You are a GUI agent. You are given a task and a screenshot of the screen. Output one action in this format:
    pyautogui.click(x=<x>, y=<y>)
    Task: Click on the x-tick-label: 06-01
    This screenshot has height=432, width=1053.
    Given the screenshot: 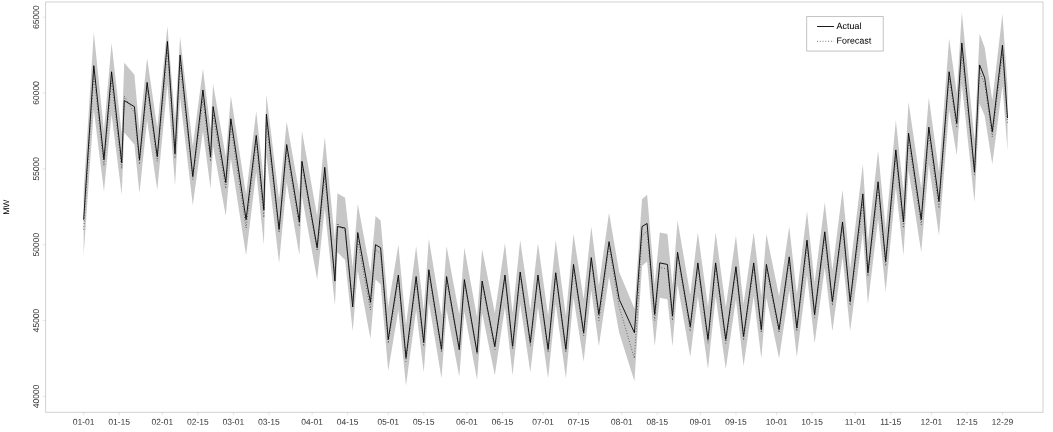 What is the action you would take?
    pyautogui.click(x=467, y=421)
    